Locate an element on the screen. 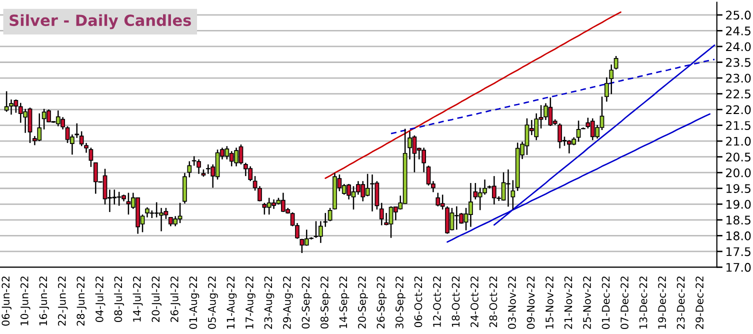  x-tick-label: 23-Dec-22 is located at coordinates (680, 302).